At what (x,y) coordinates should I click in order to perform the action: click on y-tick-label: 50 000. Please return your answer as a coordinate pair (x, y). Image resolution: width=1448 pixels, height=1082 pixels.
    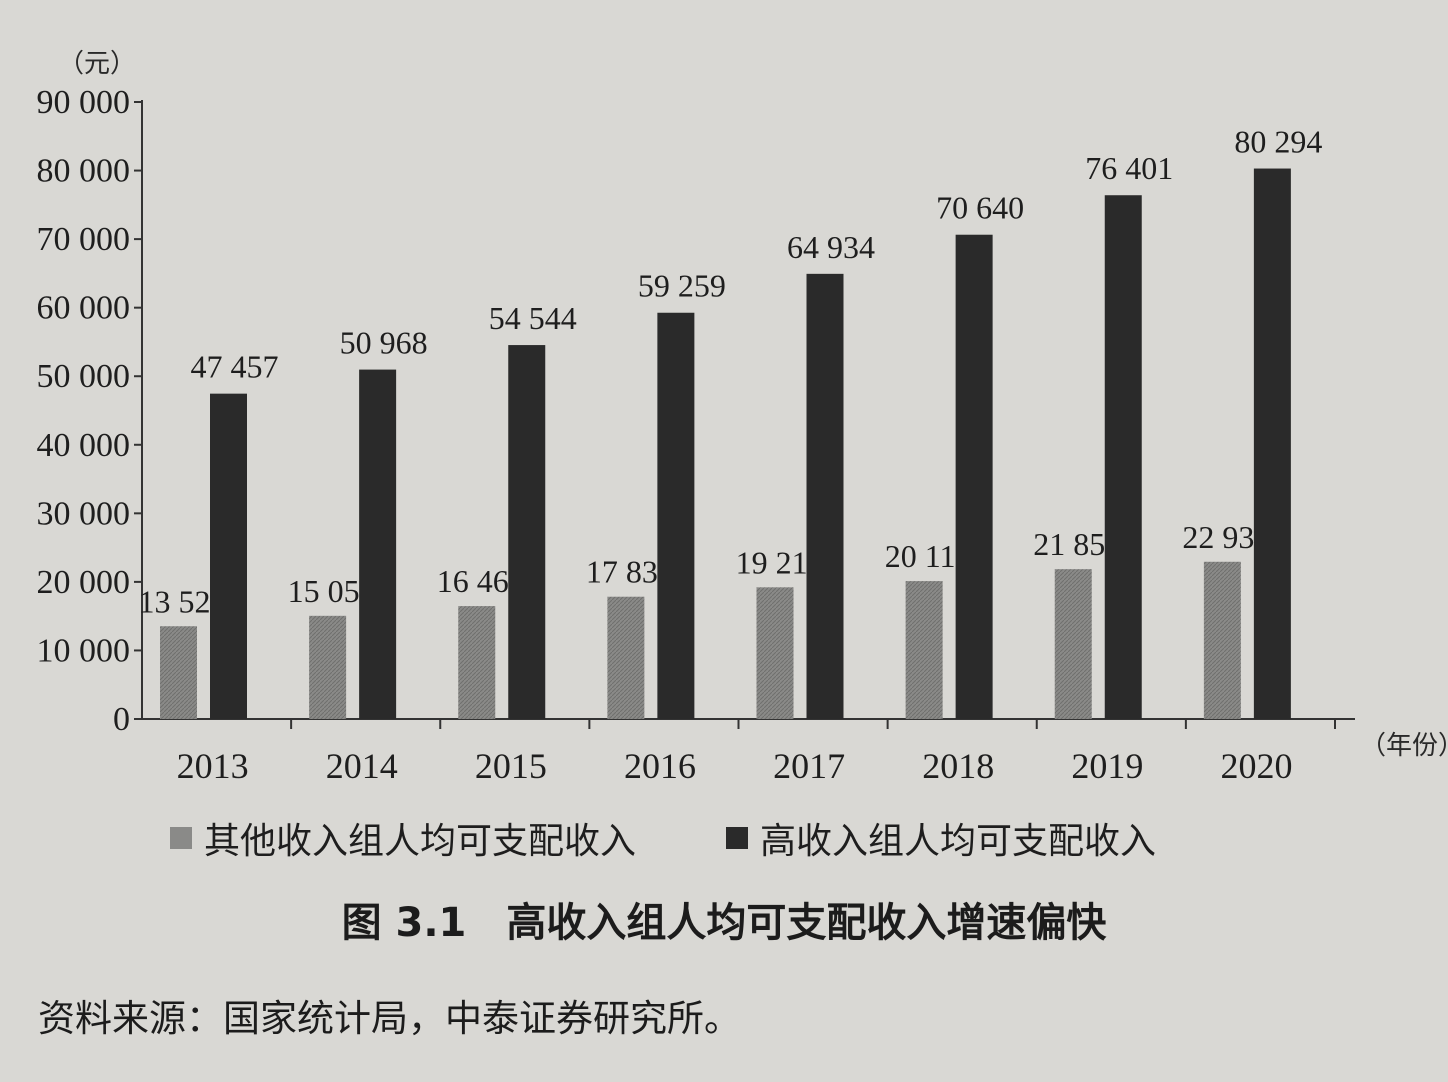
    Looking at the image, I should click on (84, 376).